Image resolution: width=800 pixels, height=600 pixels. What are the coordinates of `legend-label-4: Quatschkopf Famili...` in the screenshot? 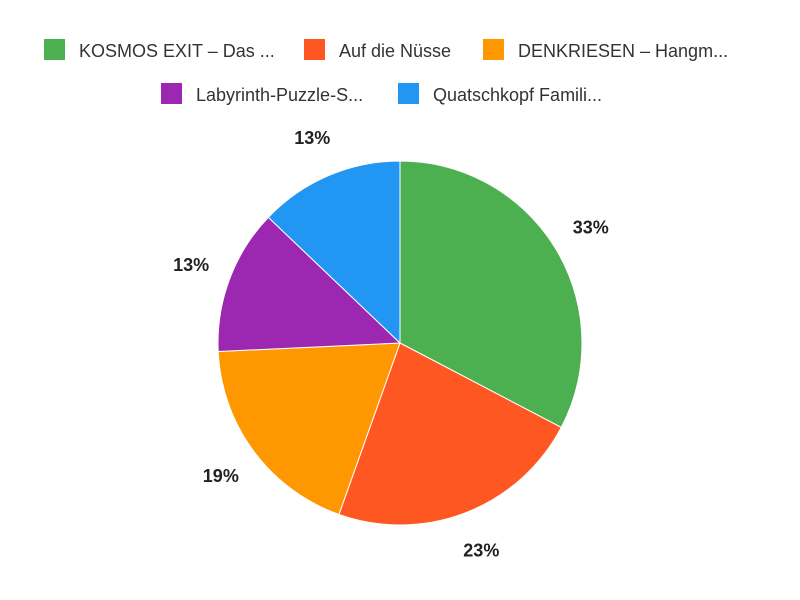 It's located at (517, 95).